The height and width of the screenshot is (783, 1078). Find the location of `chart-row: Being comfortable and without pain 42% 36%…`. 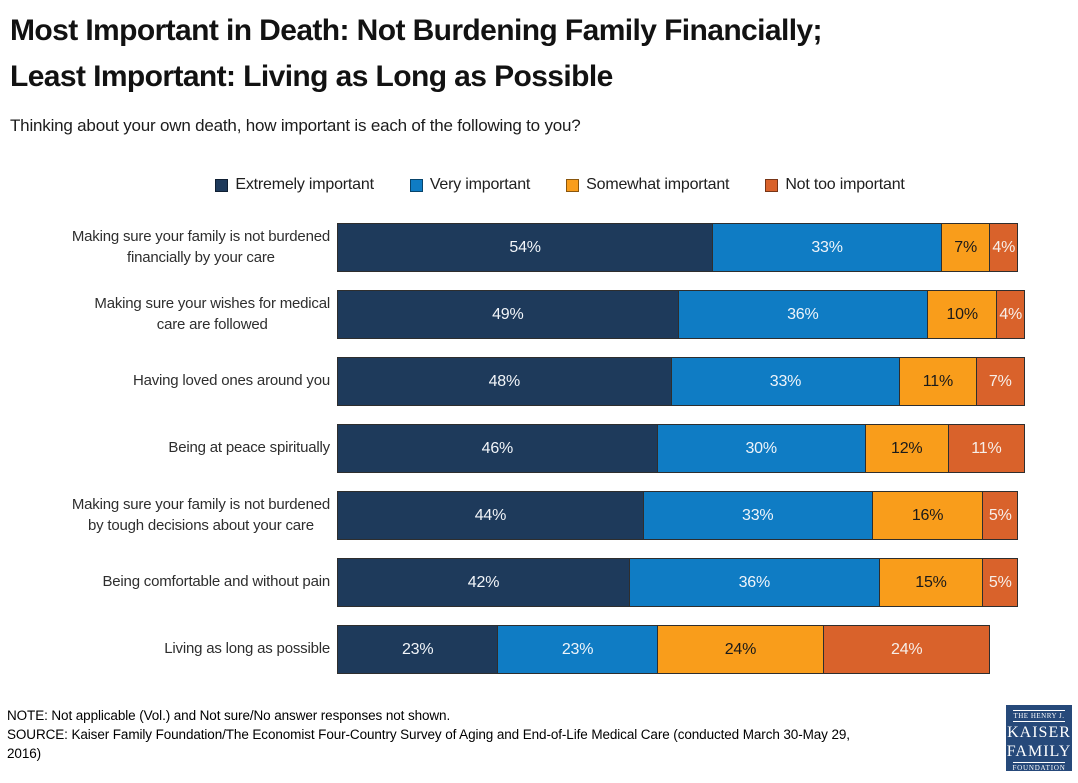

chart-row: Being comfortable and without pain 42% 36%… is located at coordinates (539, 582).